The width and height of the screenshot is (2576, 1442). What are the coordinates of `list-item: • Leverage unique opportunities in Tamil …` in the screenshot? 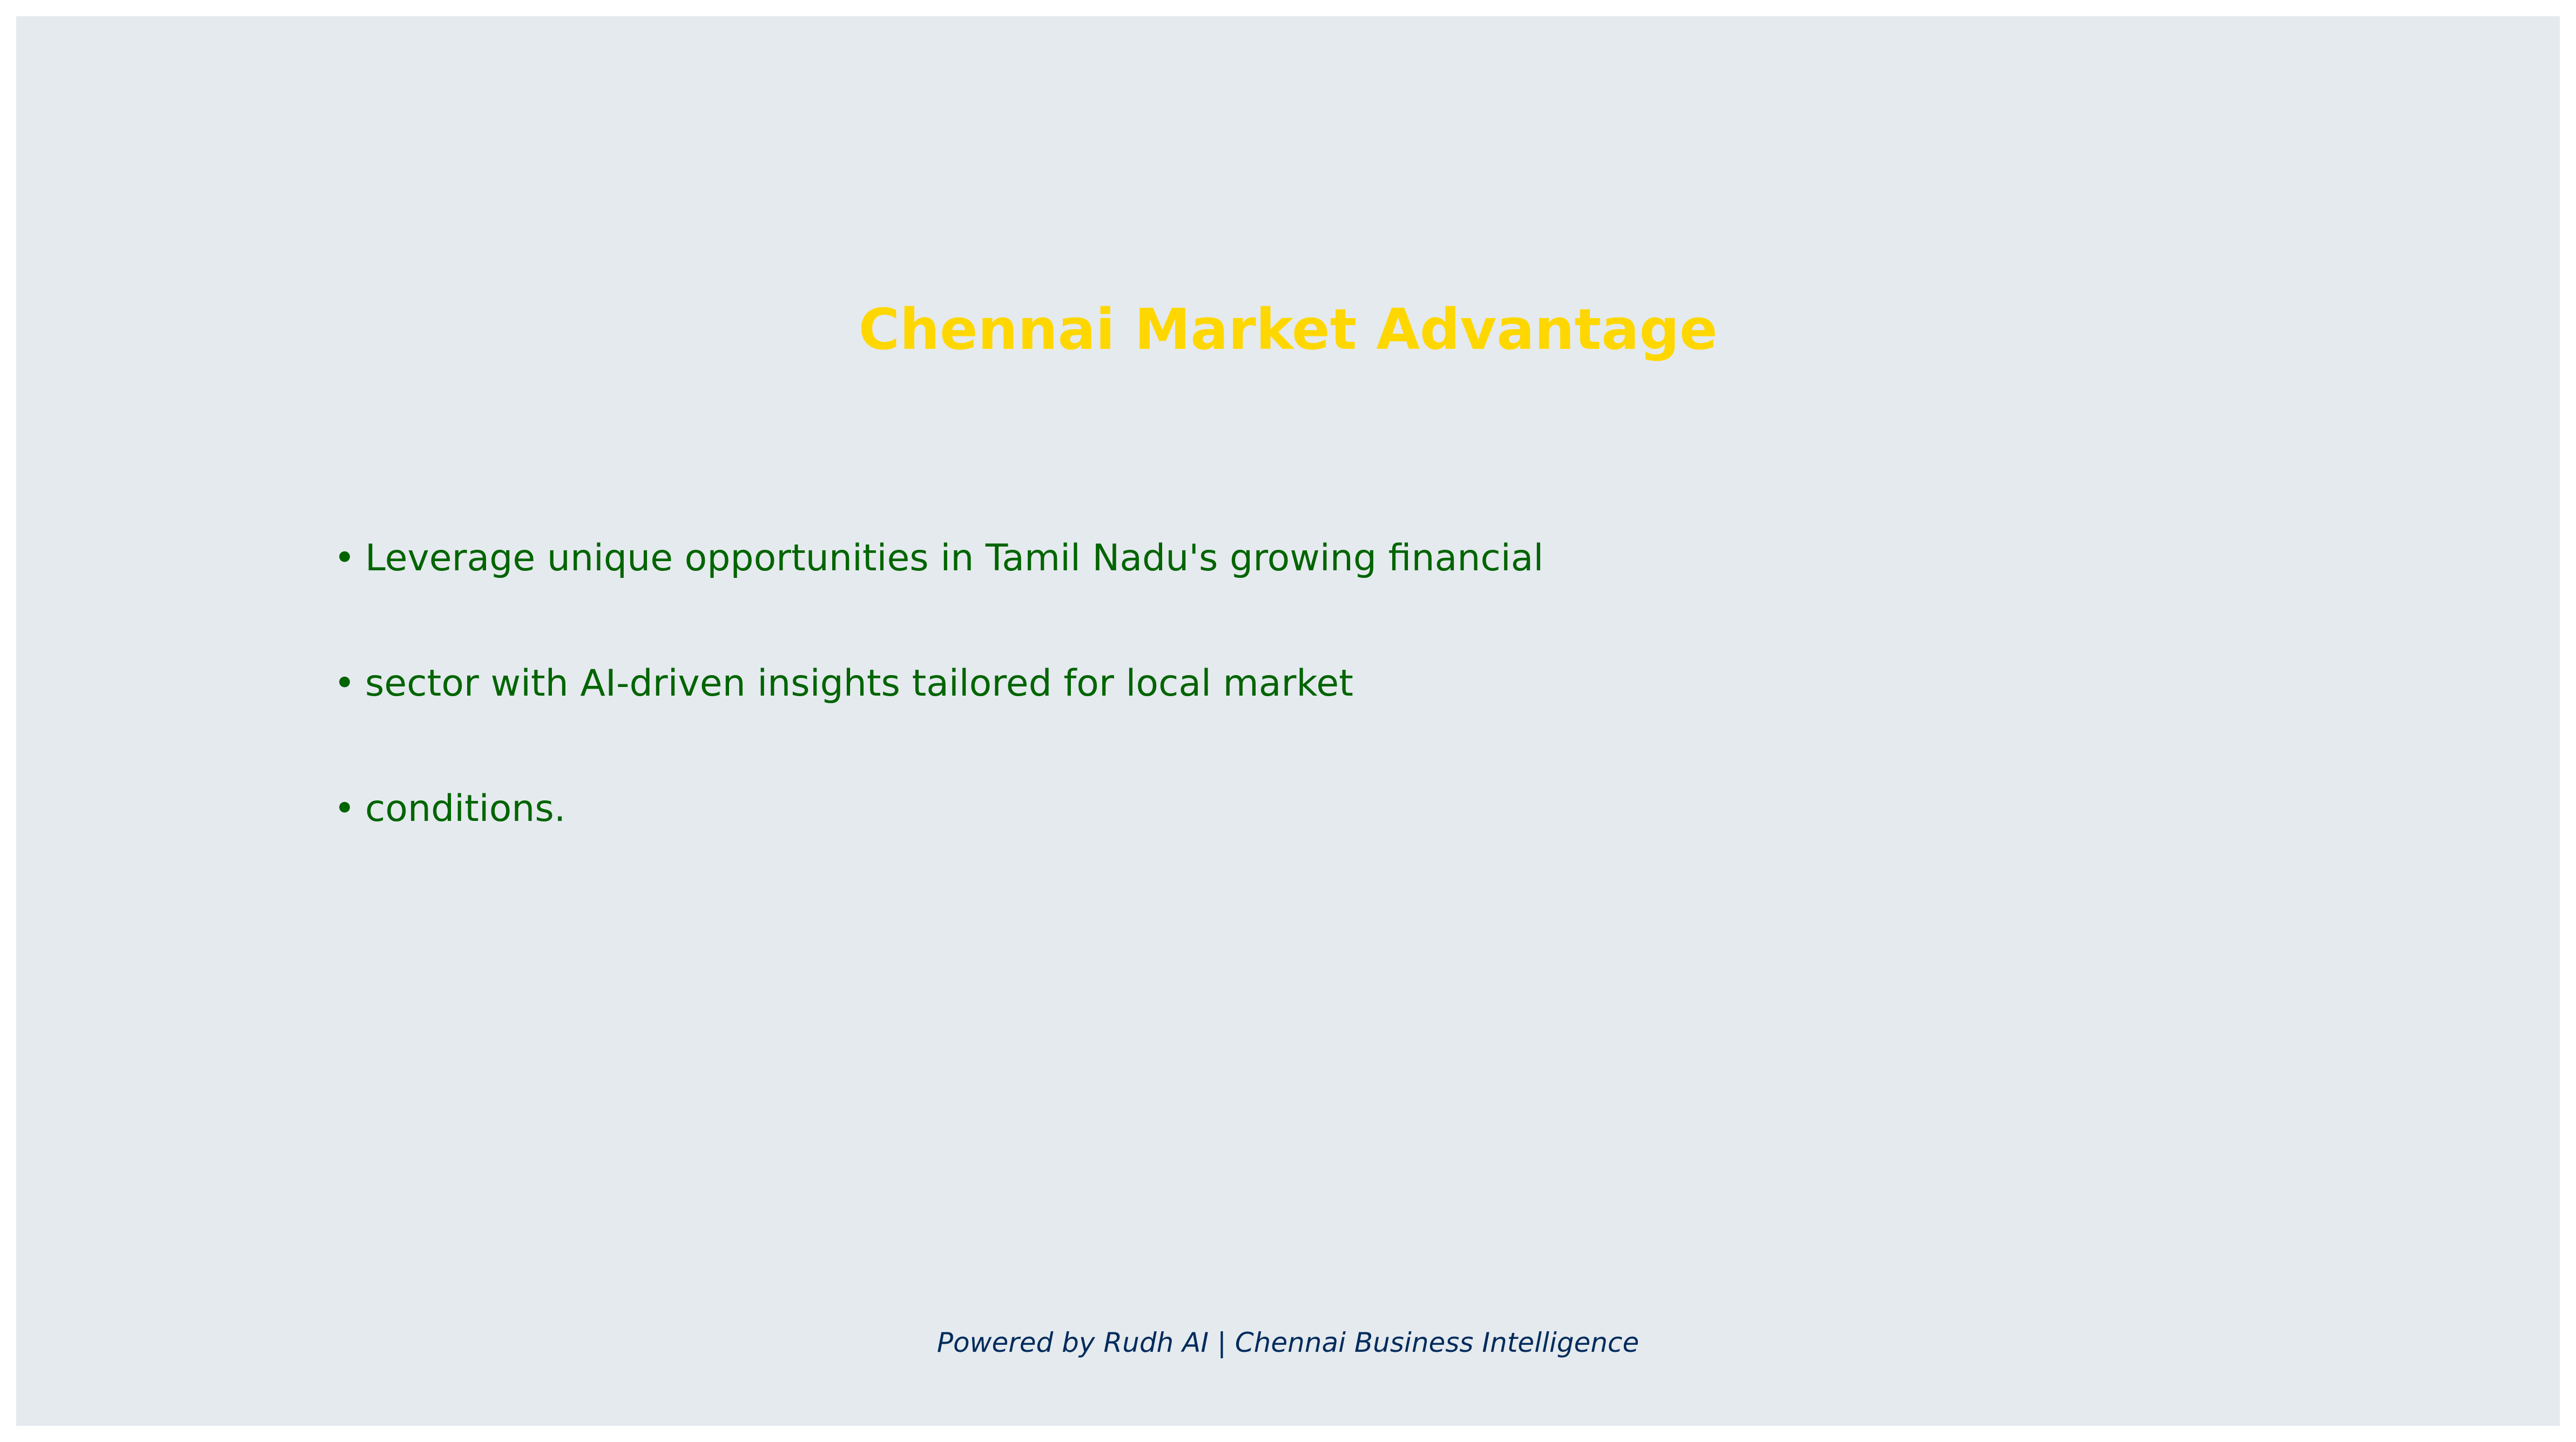 It's located at (938, 559).